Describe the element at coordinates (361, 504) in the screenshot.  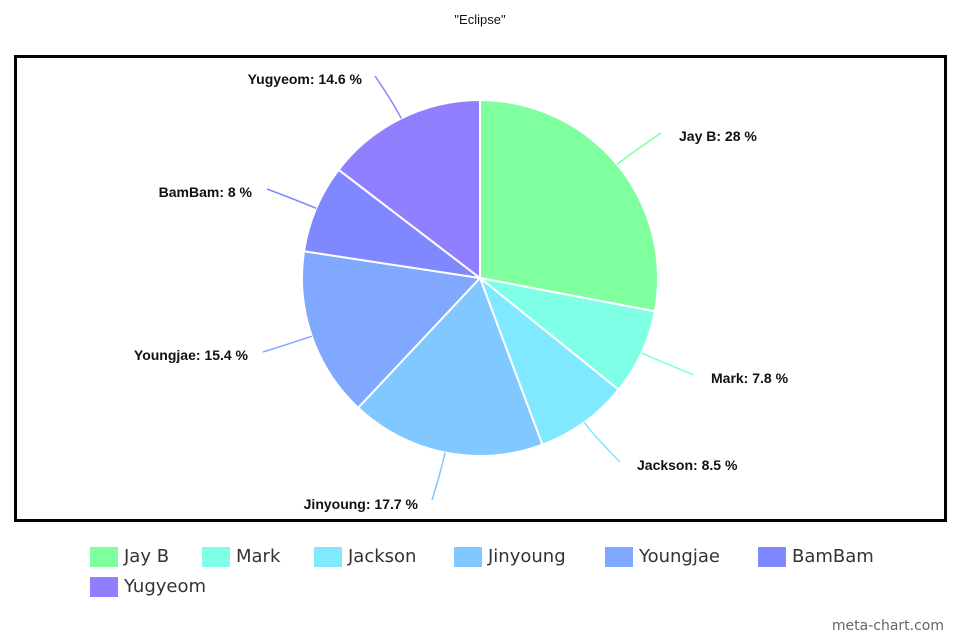
I see `data-label-jinyoung: Jinyoung: 17.7 %` at that location.